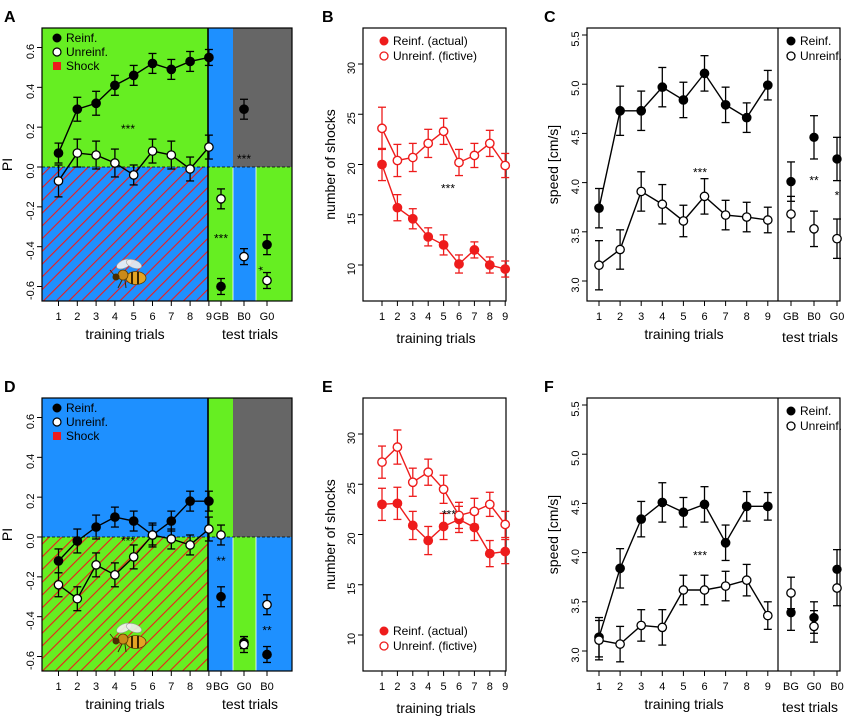 This screenshot has height=718, width=856. What do you see at coordinates (128, 541) in the screenshot?
I see `train-significance: ***` at bounding box center [128, 541].